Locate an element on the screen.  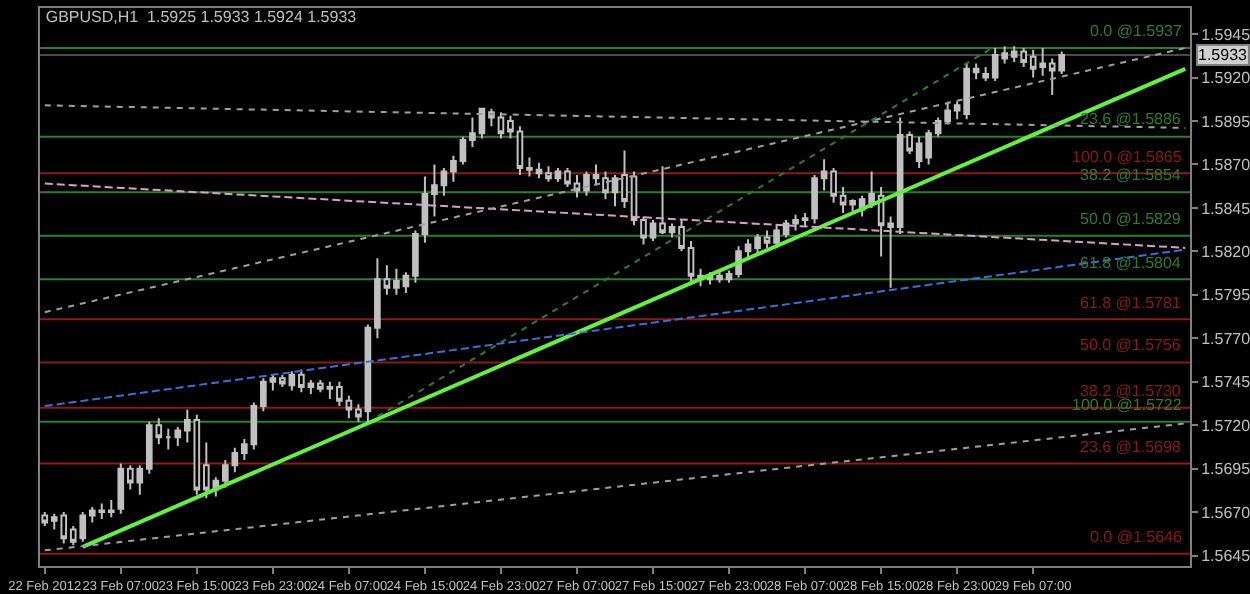
ref-line-label: 0.0 @1.5646 is located at coordinates (1136, 537).